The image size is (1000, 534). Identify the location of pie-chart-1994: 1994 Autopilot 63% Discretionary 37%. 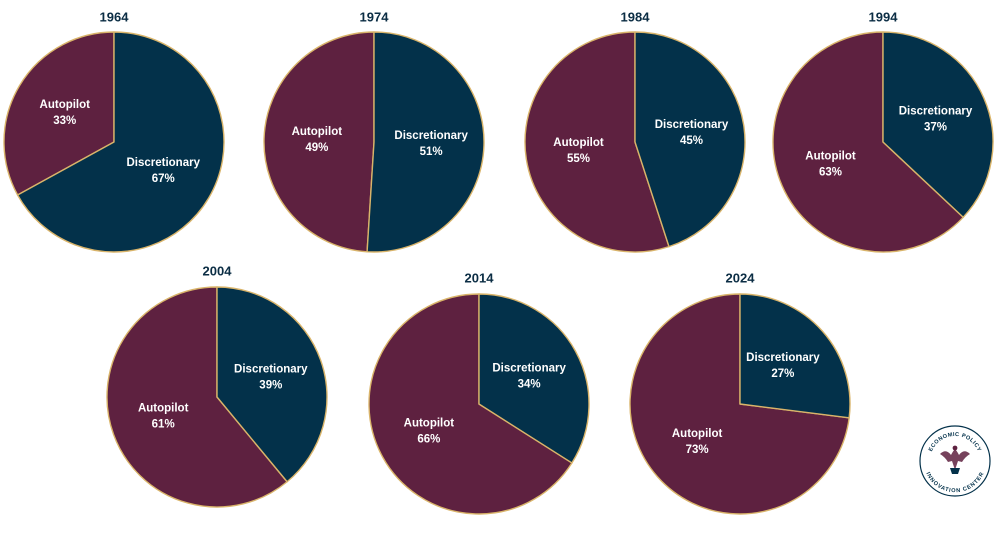
(883, 131).